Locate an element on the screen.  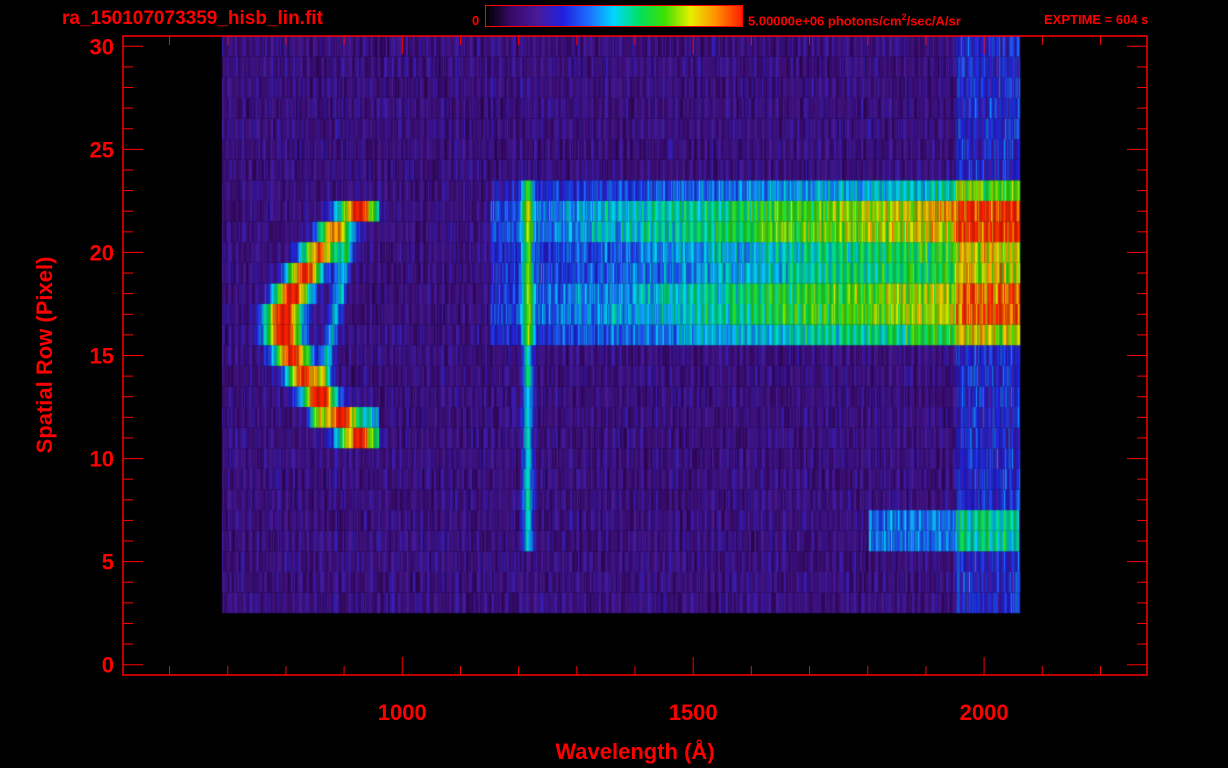
y-tick-label: 20 is located at coordinates (102, 252).